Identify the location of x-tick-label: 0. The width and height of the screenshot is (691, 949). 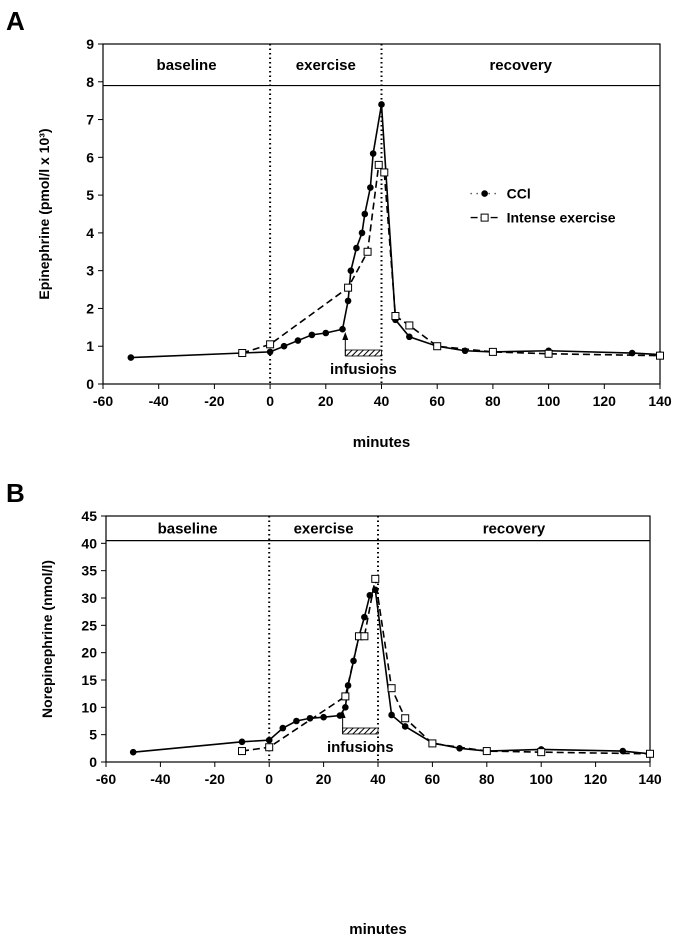
(269, 779).